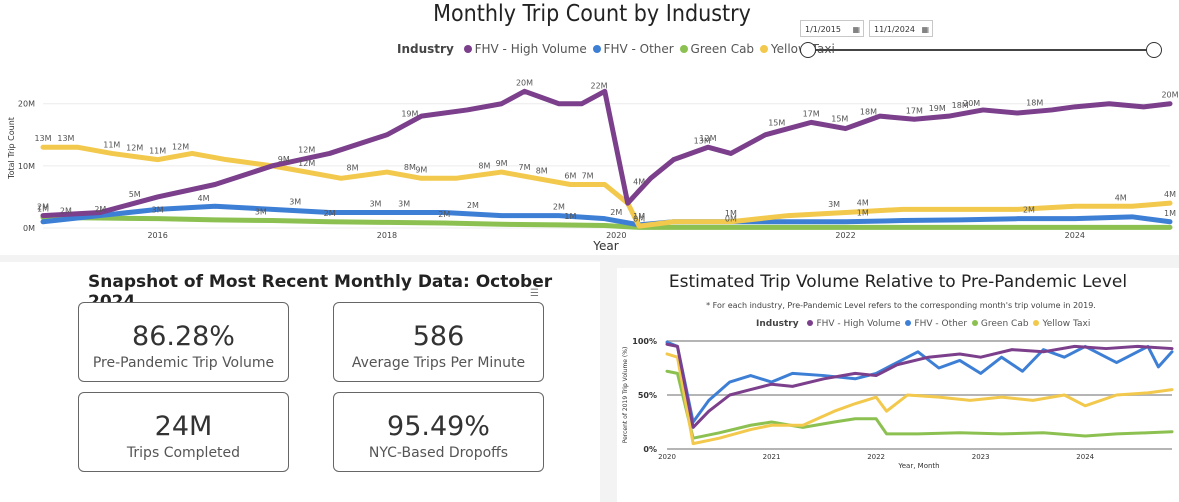 The width and height of the screenshot is (1179, 502). Describe the element at coordinates (981, 50) in the screenshot. I see `date-range-slider` at that location.